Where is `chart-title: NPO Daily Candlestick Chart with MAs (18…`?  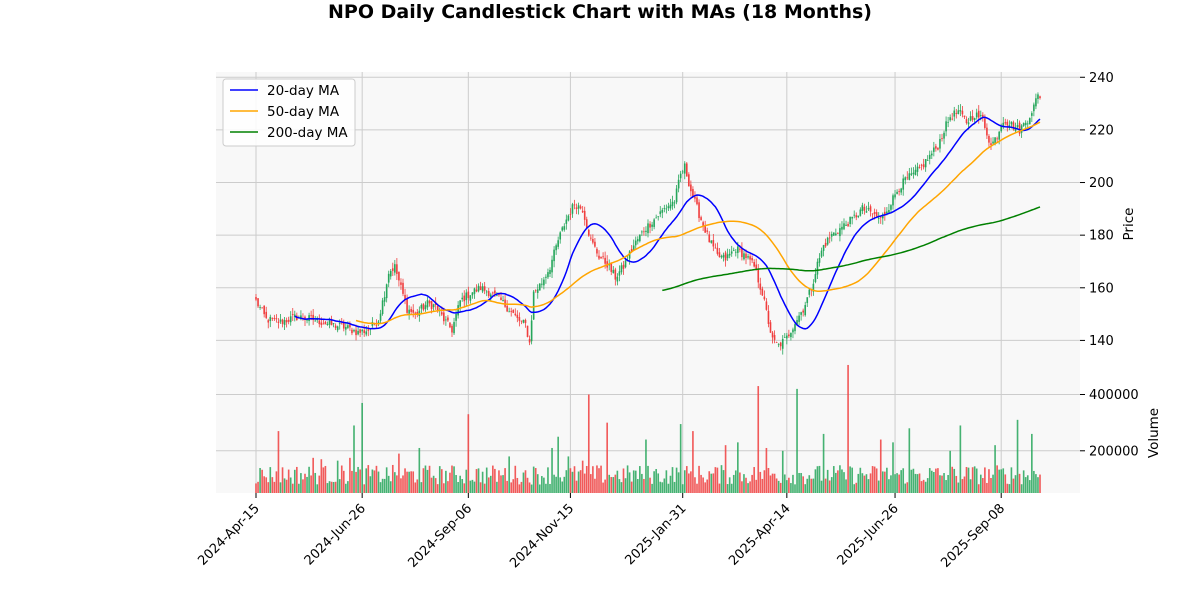 chart-title: NPO Daily Candlestick Chart with MAs (18… is located at coordinates (600, 12).